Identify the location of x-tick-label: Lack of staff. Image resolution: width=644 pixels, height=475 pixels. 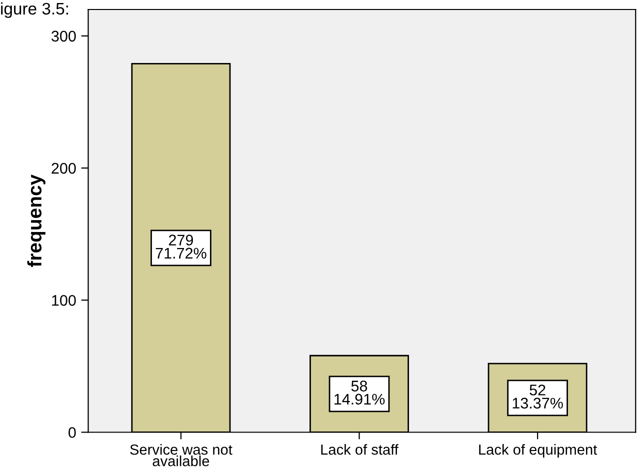
(359, 449).